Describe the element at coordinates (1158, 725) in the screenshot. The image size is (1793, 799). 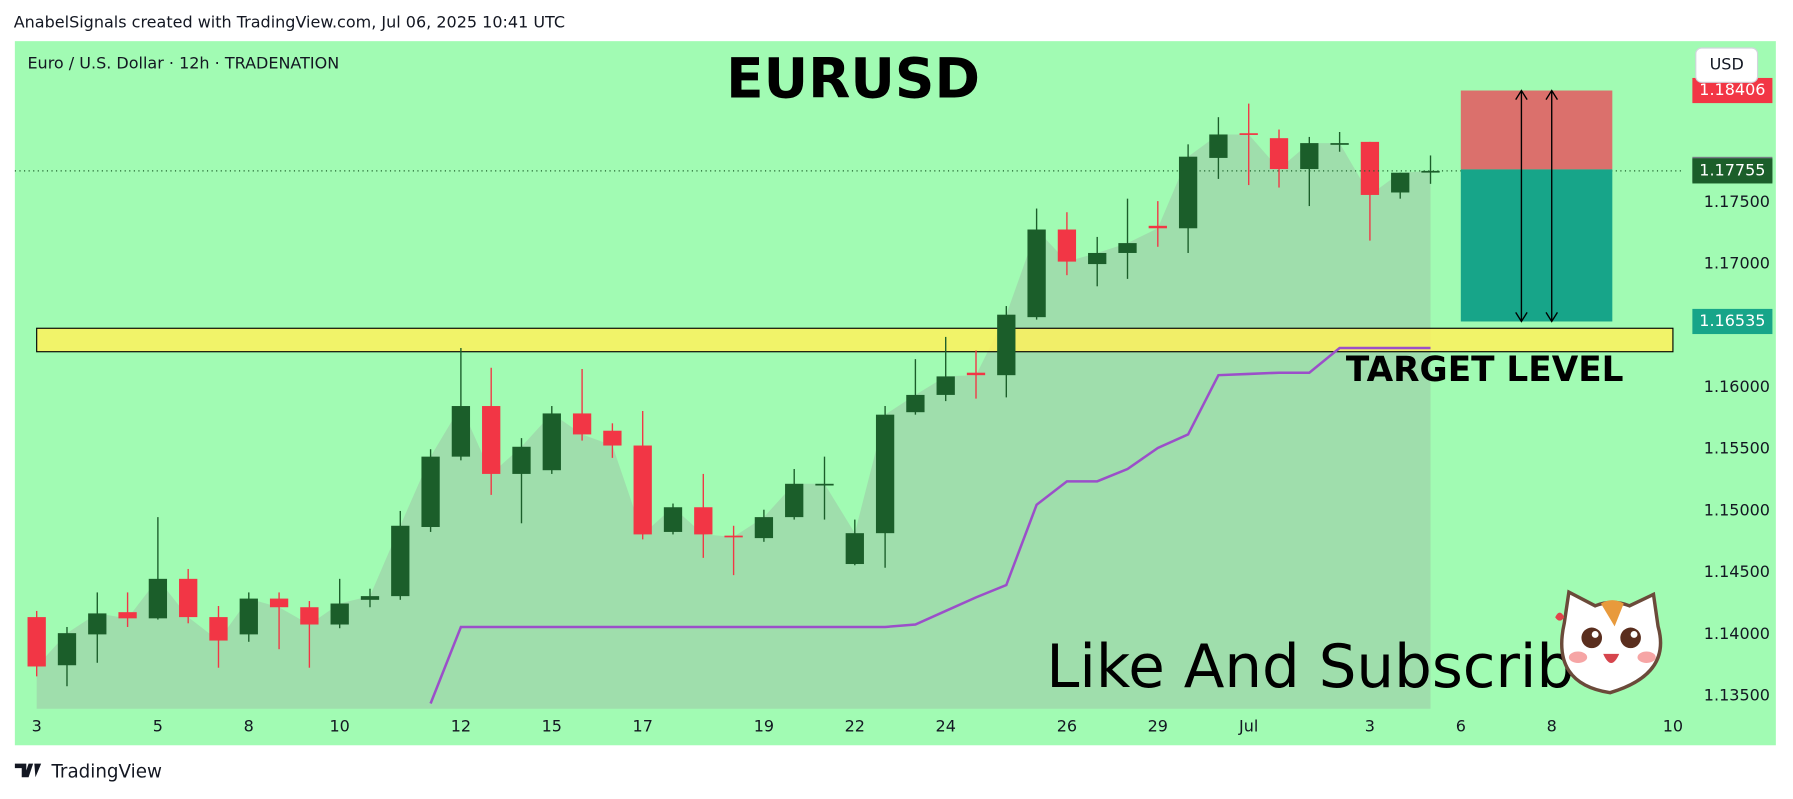
I see `x-tick-label: 29` at that location.